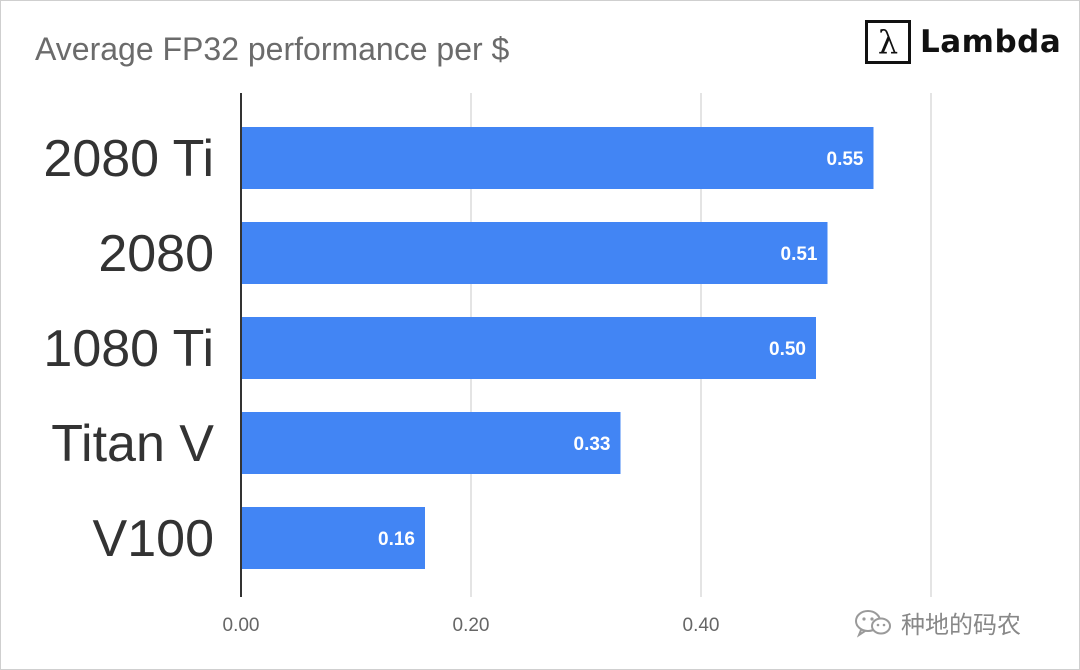 The image size is (1080, 670). I want to click on lambda-logo: λ Lambda, so click(963, 42).